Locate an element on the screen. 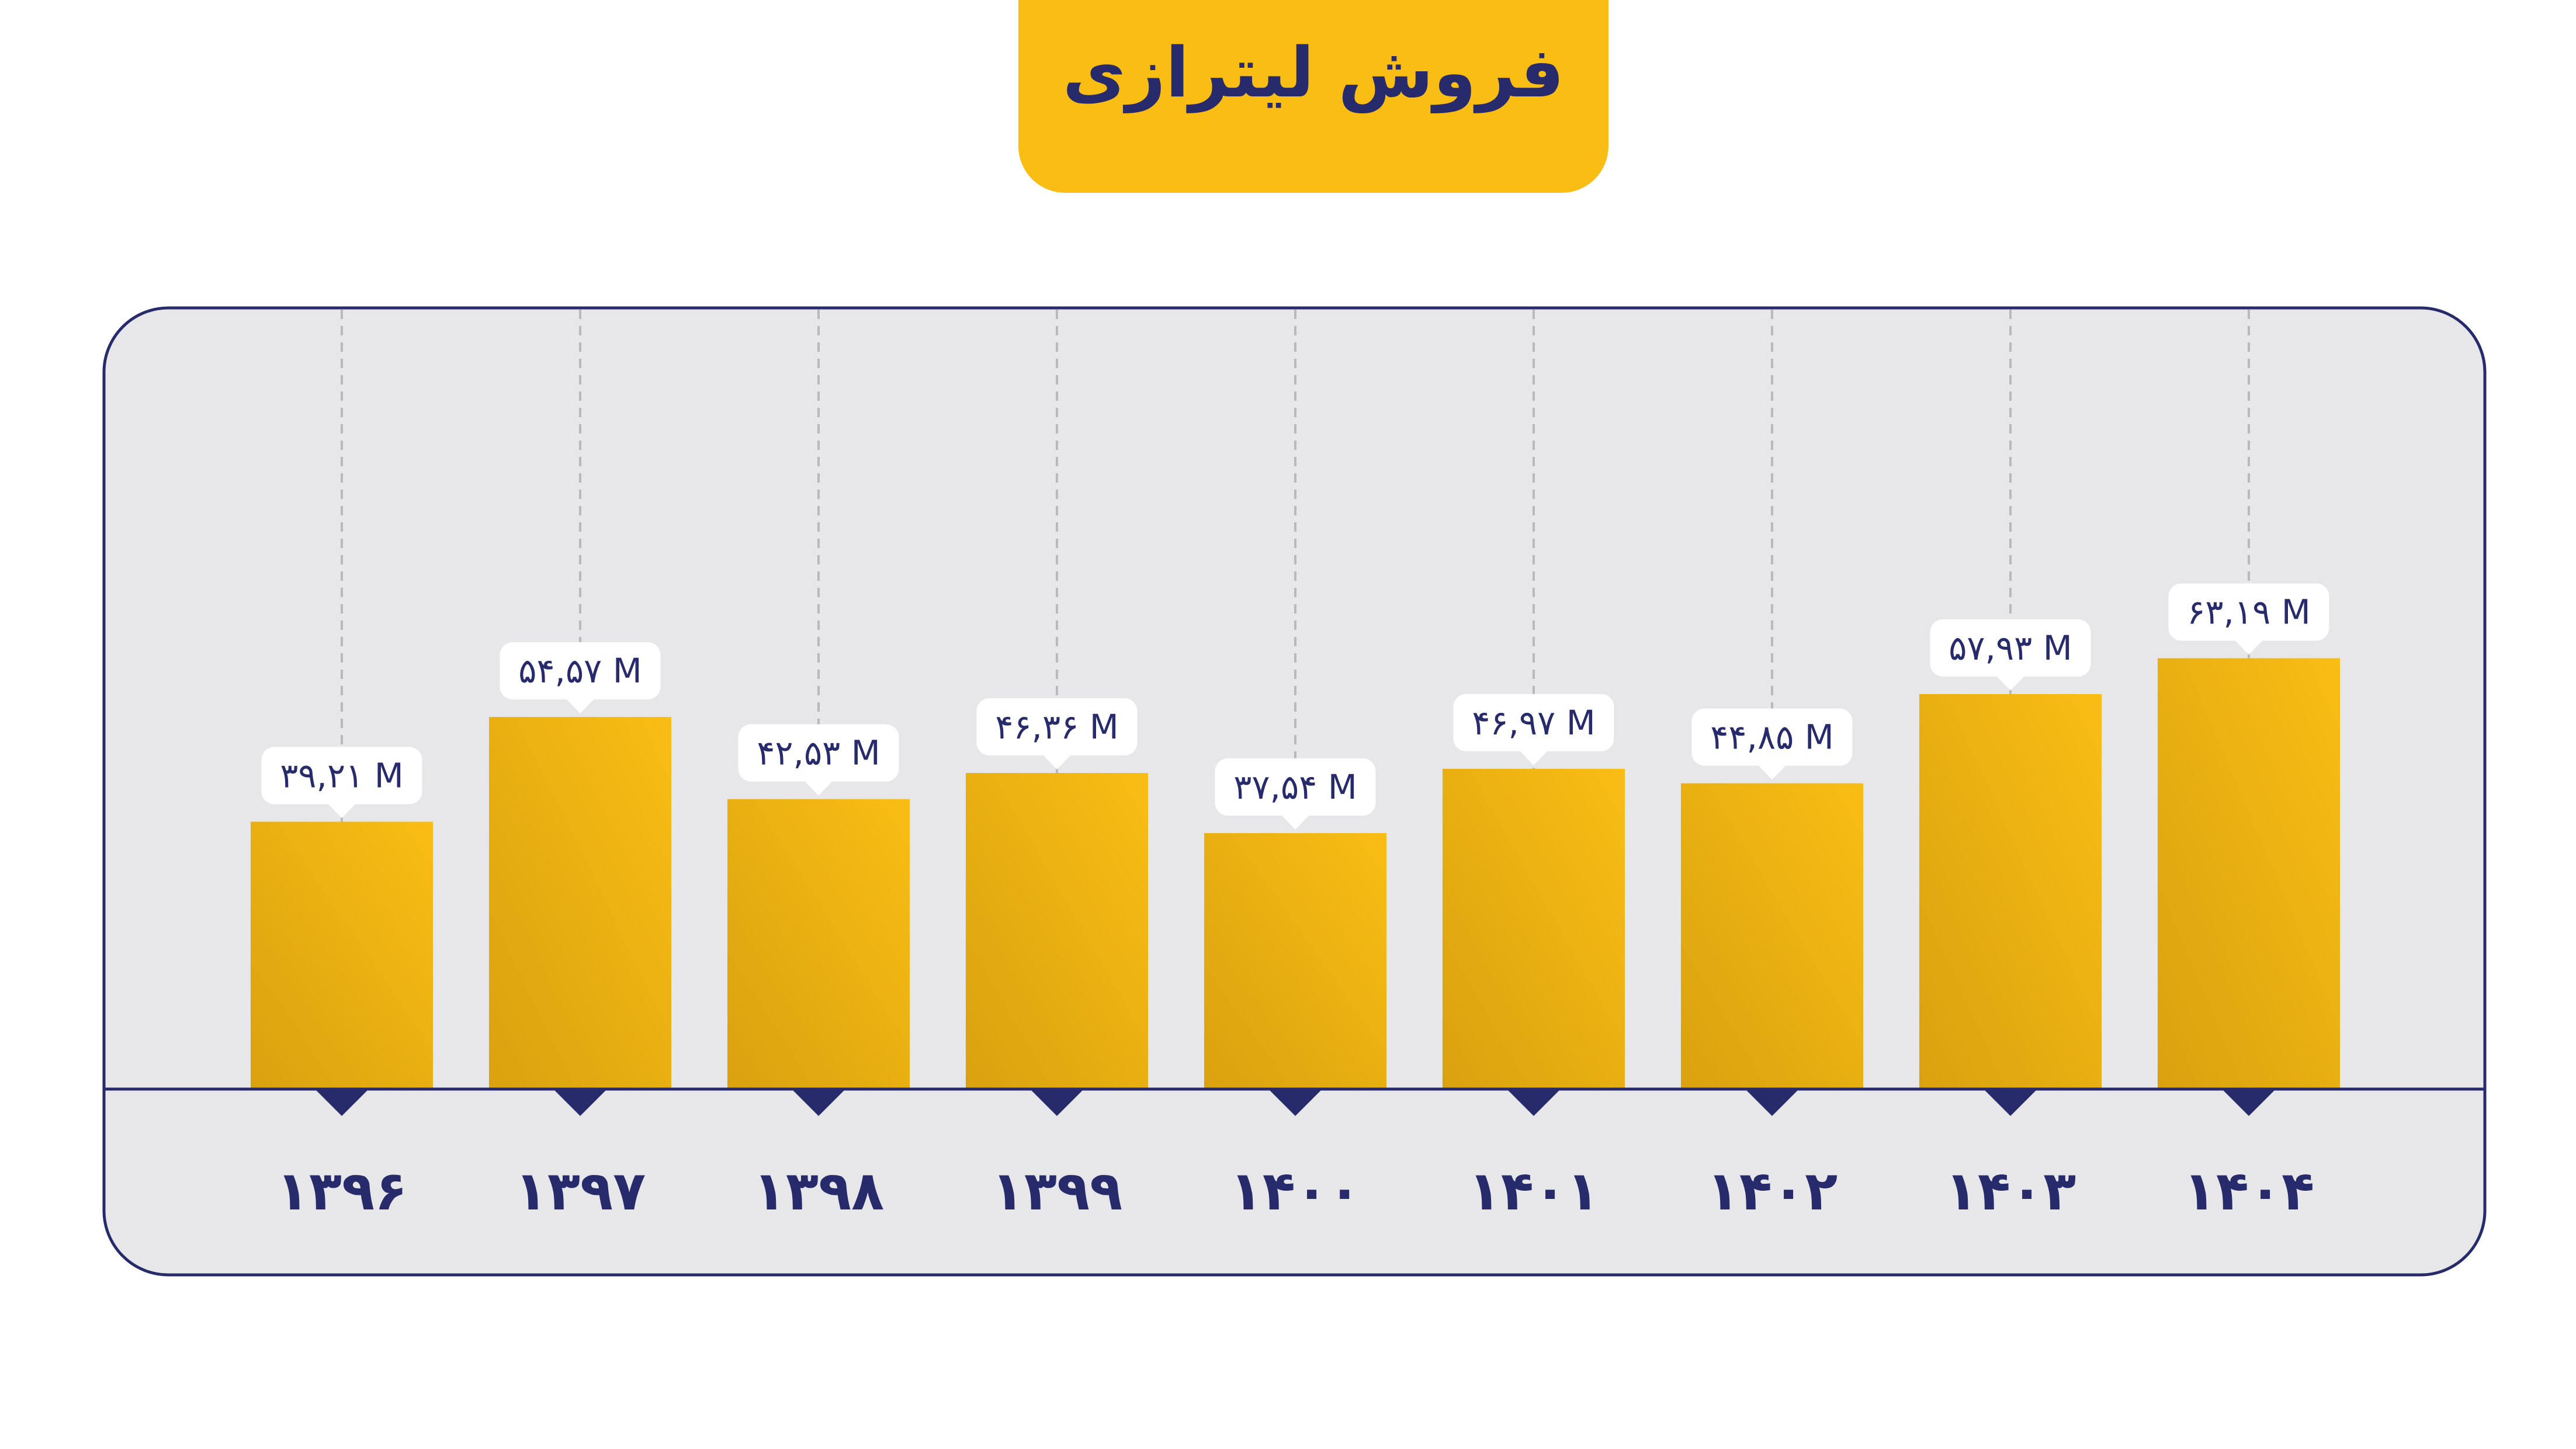  value-label: ۶۳,۱۹ M is located at coordinates (2248, 619).